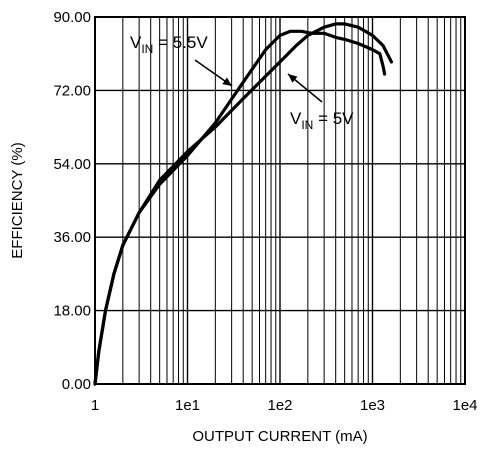 This screenshot has height=454, width=480. I want to click on x-axis-label: OUTPUT CURRENT (mA), so click(279, 436).